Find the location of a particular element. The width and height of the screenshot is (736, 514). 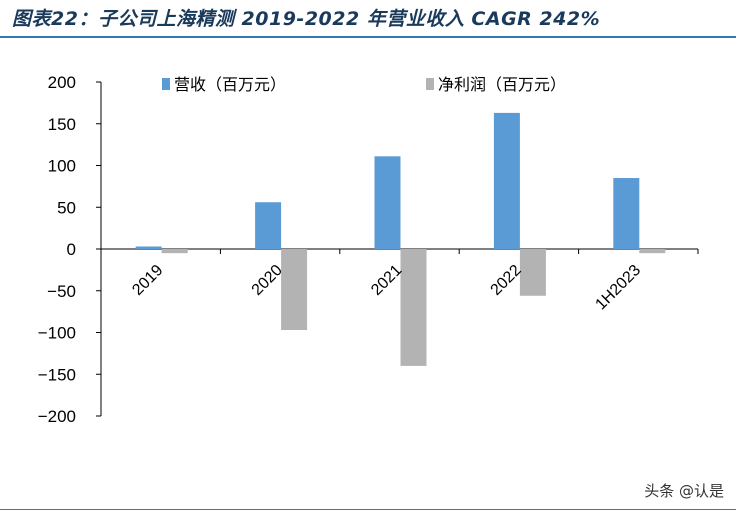

y-tick-label: −100 is located at coordinates (57, 333).